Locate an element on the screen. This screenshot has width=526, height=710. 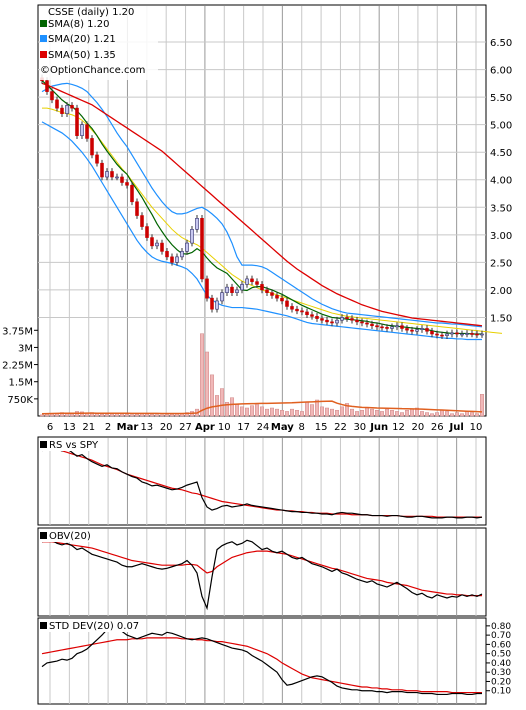
obv-title-bg is located at coordinates (67, 535).